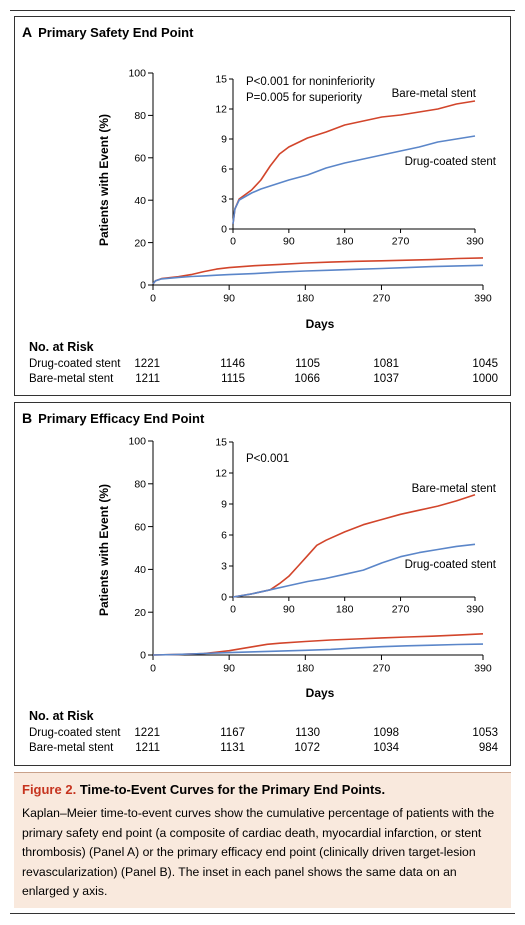 This screenshot has height=925, width=525. I want to click on panel-b-y-axis-title: Patients with Event (%), so click(104, 550).